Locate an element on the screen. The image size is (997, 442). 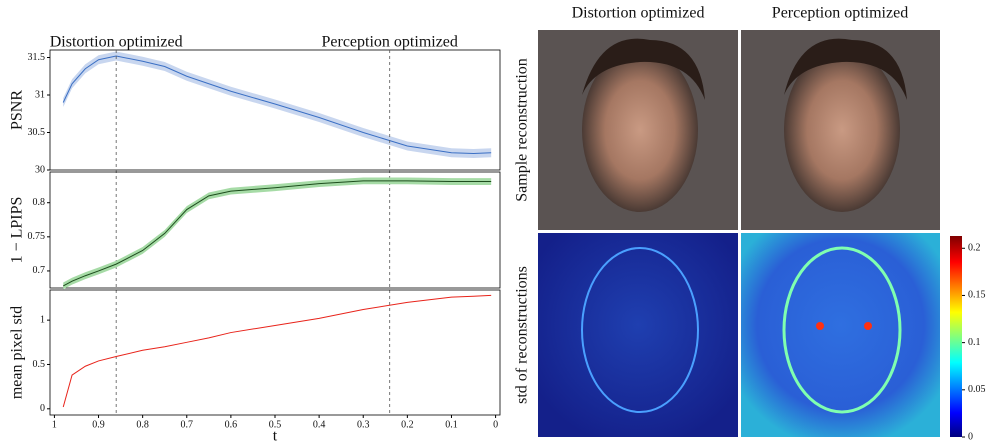
x-axis-label: t is located at coordinates (275, 435).